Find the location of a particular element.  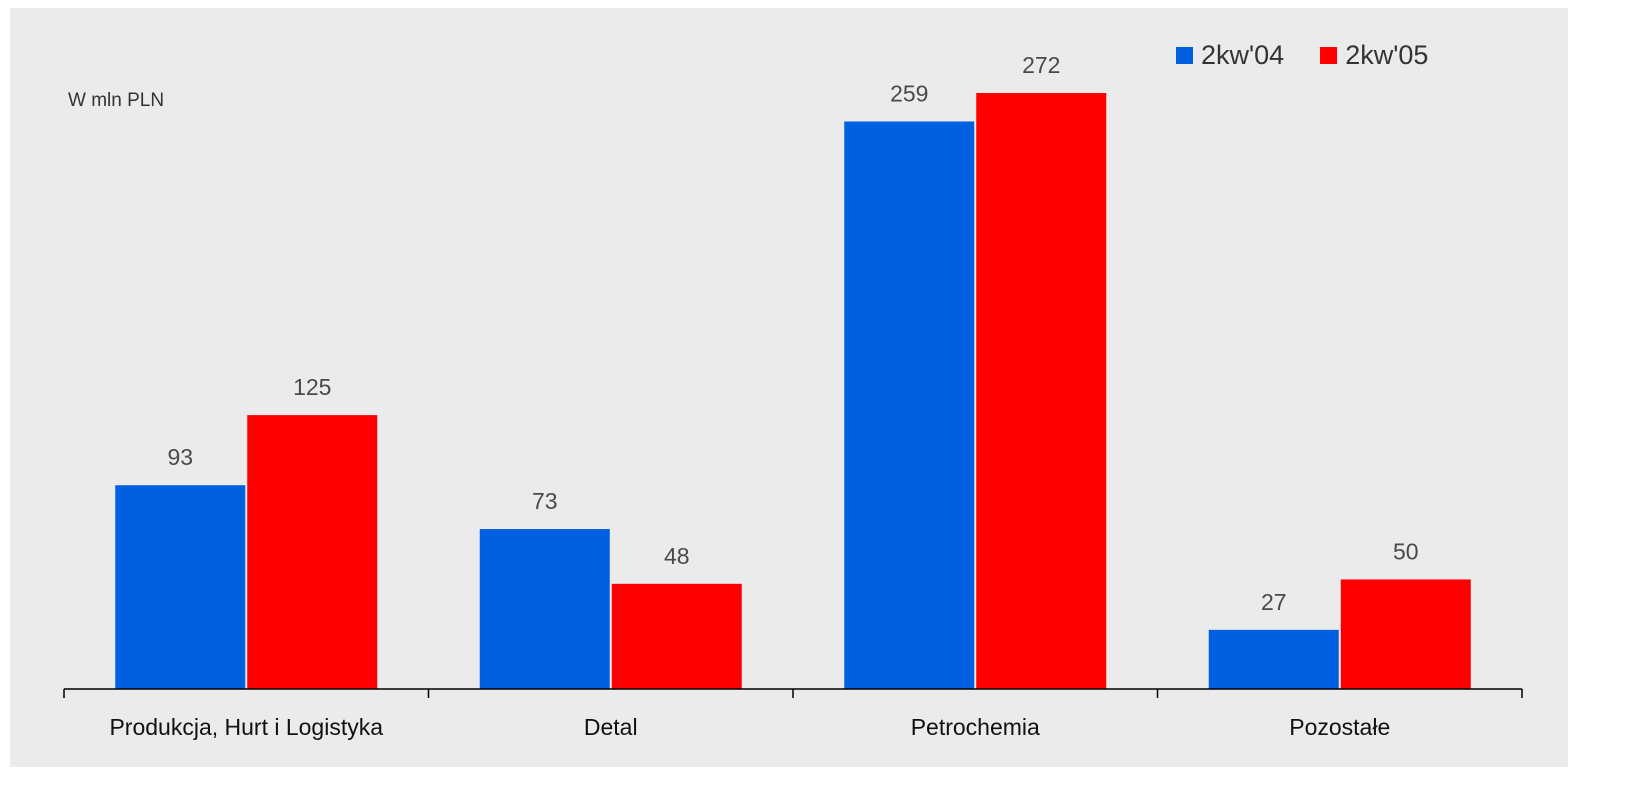

legend: 2kw'04 2kw'05 is located at coordinates (1320, 55).